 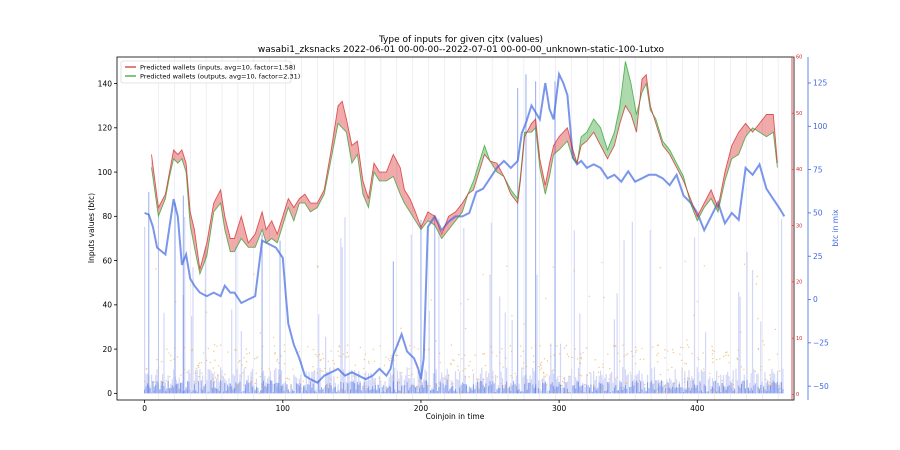 I want to click on x-tick-label: 300, so click(x=559, y=408).